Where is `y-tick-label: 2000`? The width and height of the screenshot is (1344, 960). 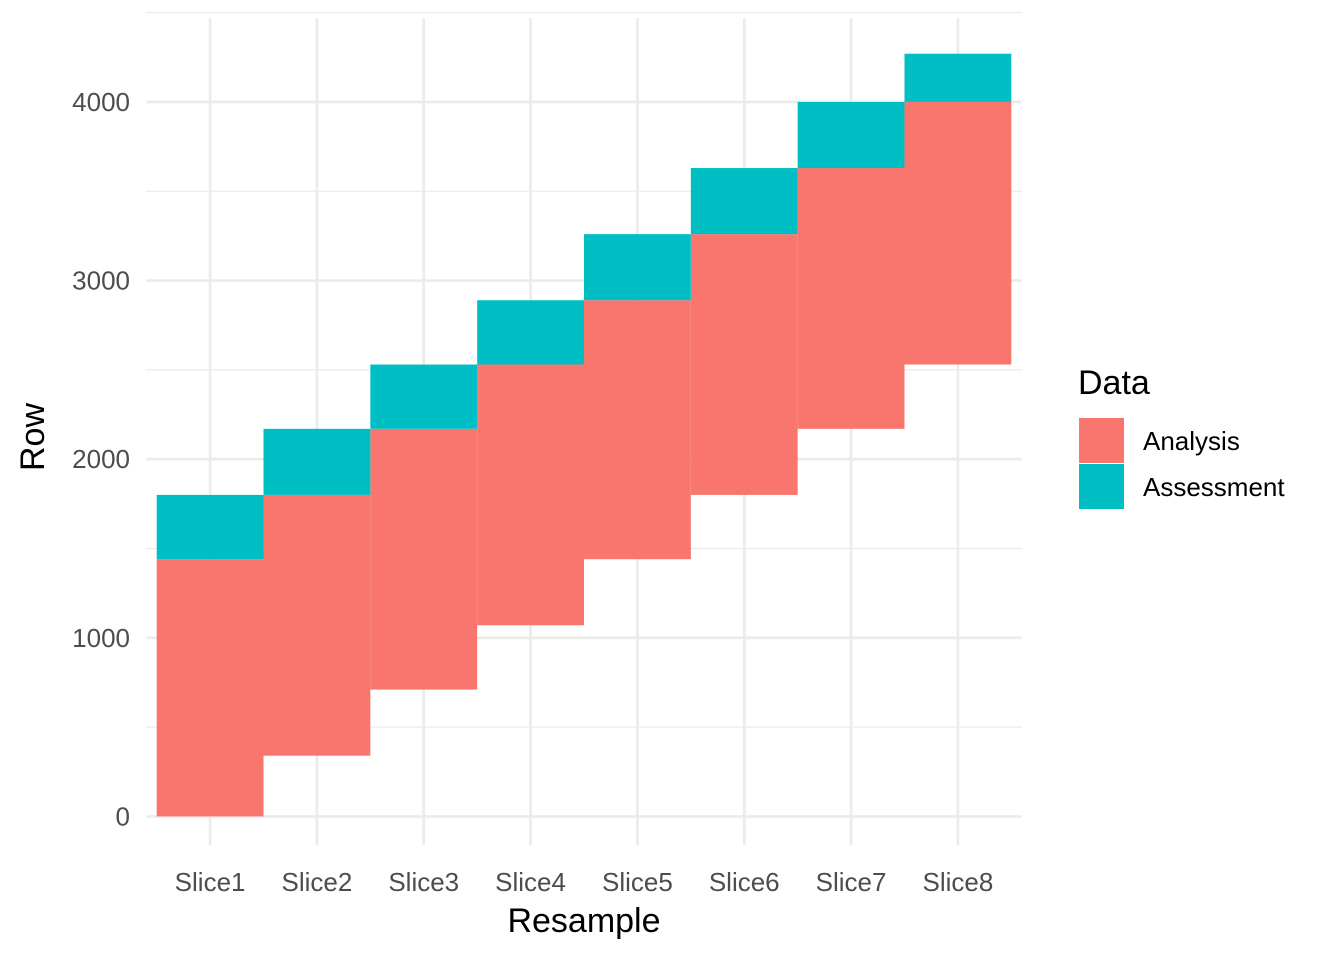
y-tick-label: 2000 is located at coordinates (101, 459).